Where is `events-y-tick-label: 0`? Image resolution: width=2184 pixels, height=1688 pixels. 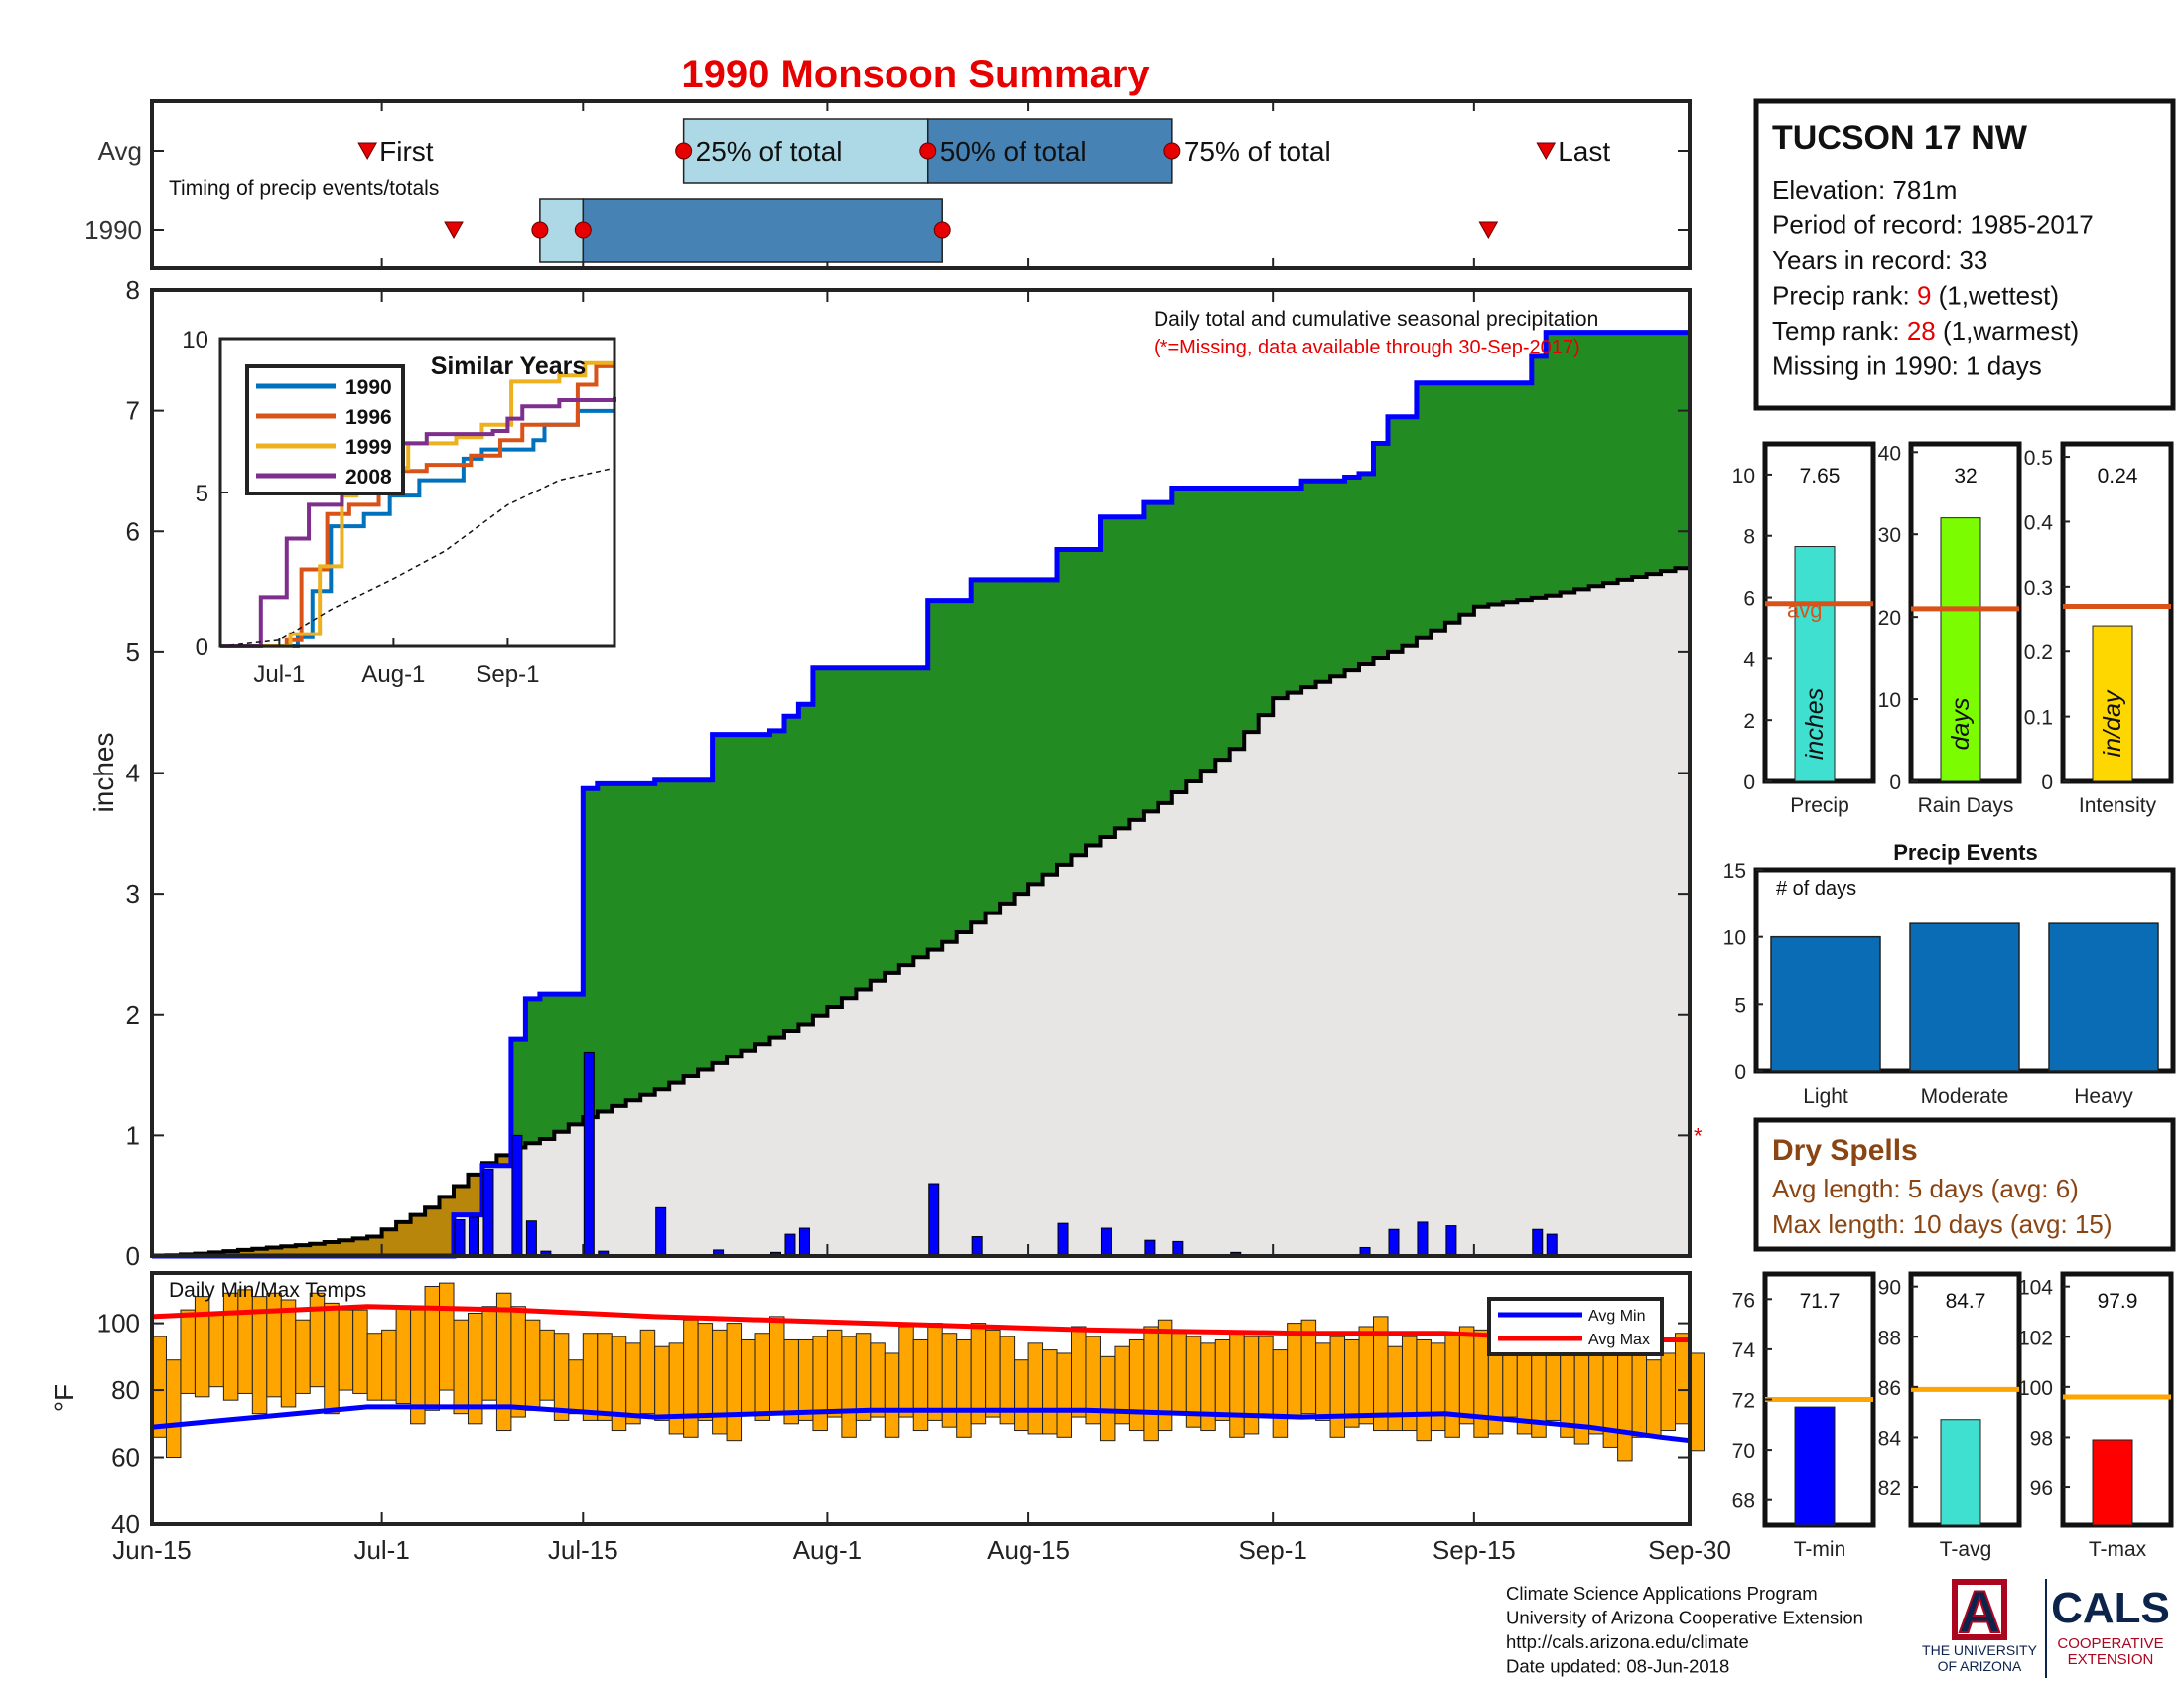
events-y-tick-label: 0 is located at coordinates (1740, 1072).